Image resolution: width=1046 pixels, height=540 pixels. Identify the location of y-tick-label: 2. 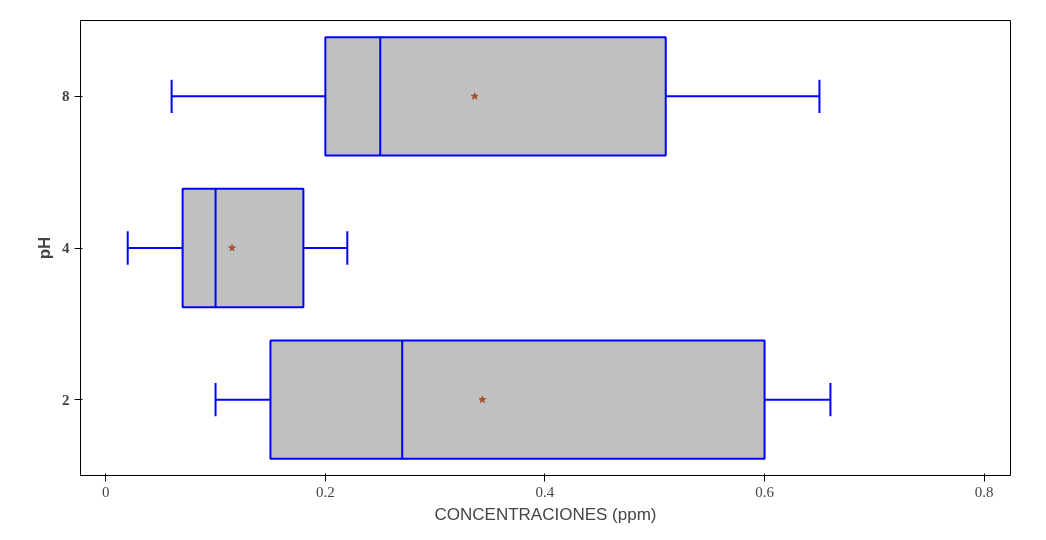
(66, 399).